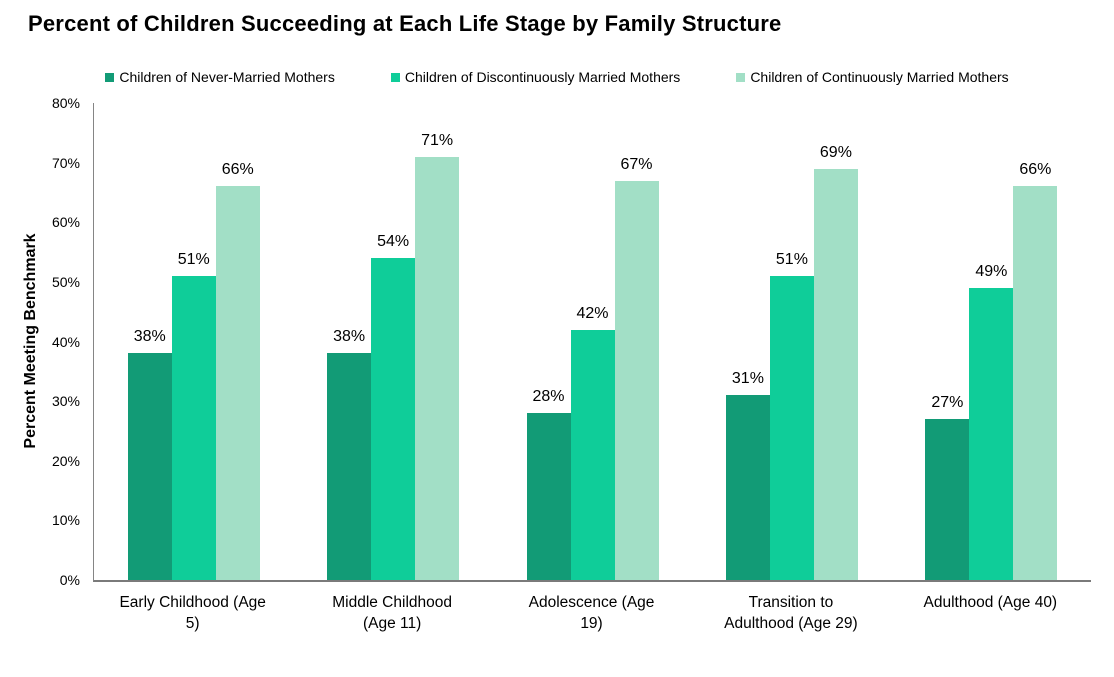 The height and width of the screenshot is (677, 1114). Describe the element at coordinates (991, 421) in the screenshot. I see `bar: 49%` at that location.